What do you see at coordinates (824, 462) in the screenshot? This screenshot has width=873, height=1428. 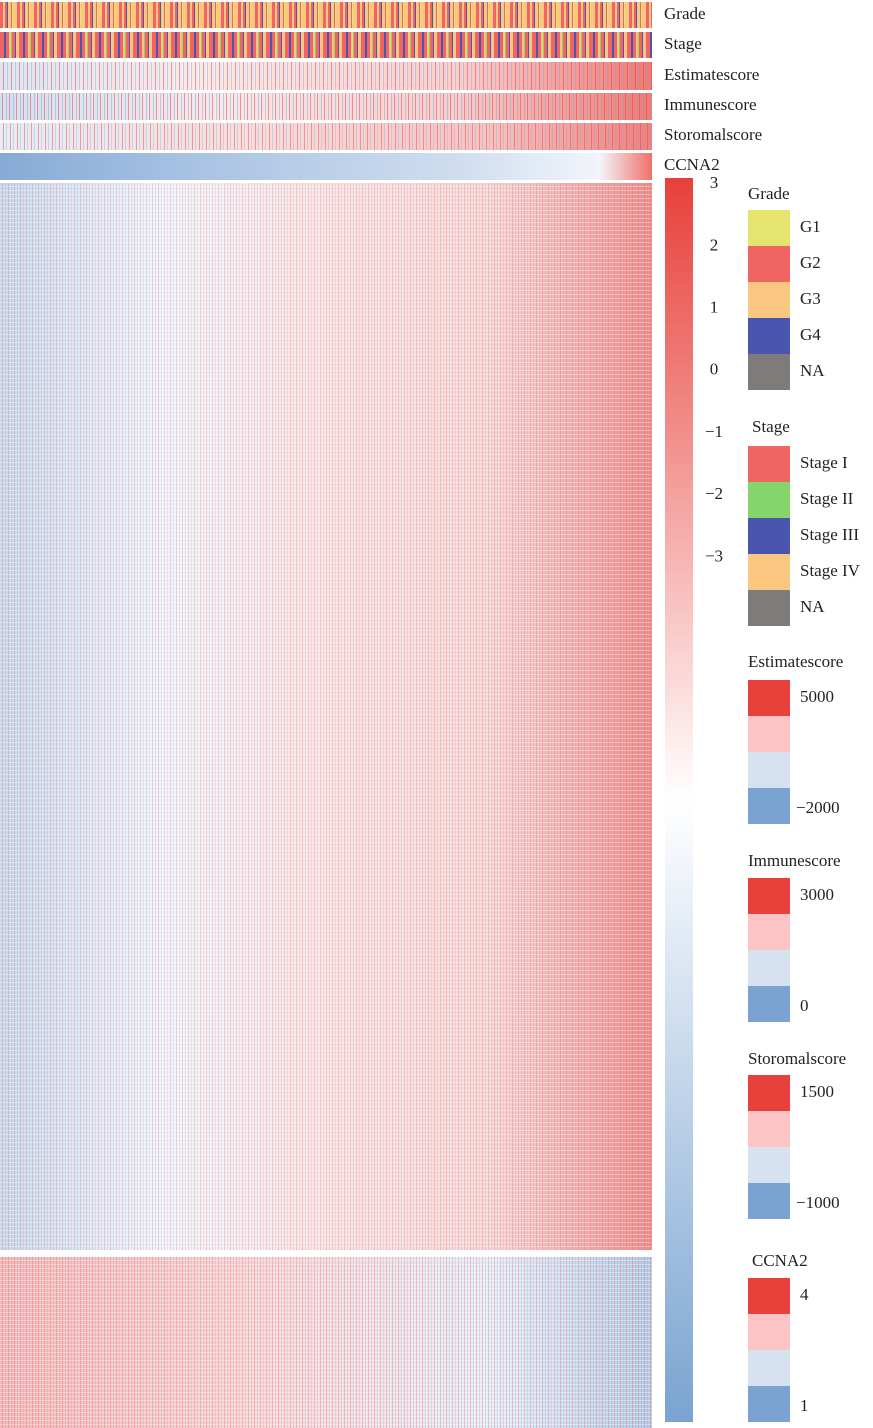 I see `legend-label: Stage I` at bounding box center [824, 462].